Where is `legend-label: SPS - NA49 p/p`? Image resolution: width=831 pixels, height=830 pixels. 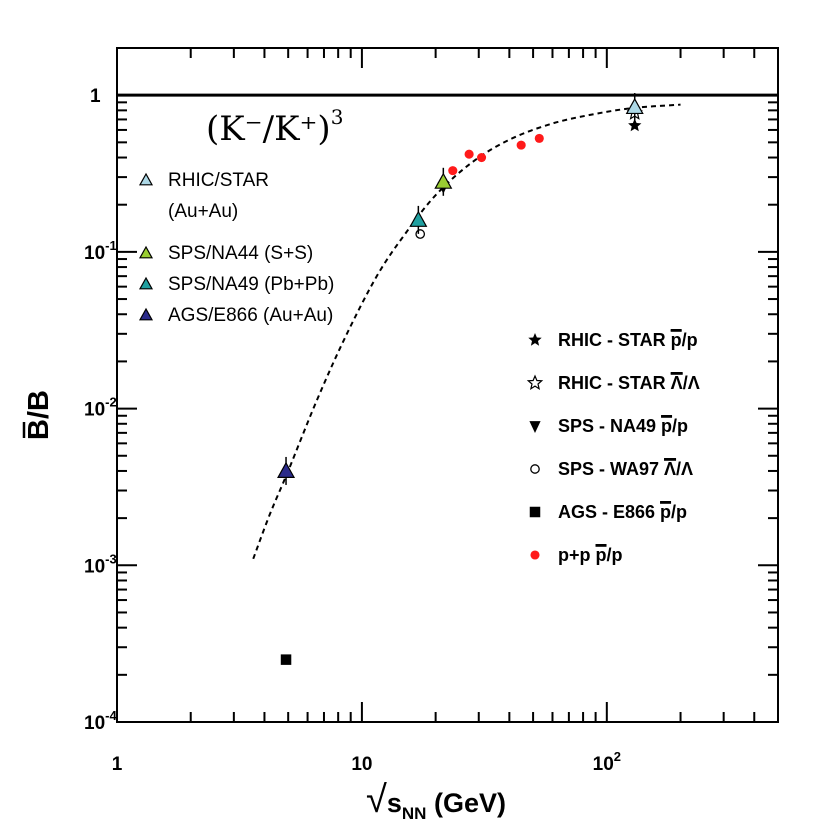 legend-label: SPS - NA49 p/p is located at coordinates (623, 426).